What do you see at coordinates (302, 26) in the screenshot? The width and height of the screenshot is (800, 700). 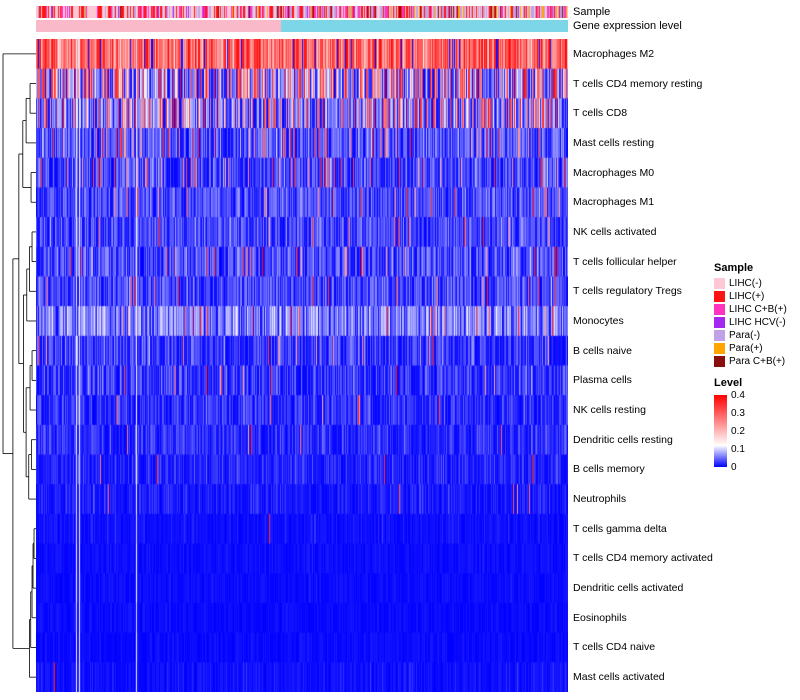 I see `gene-expression-annotation-bar` at bounding box center [302, 26].